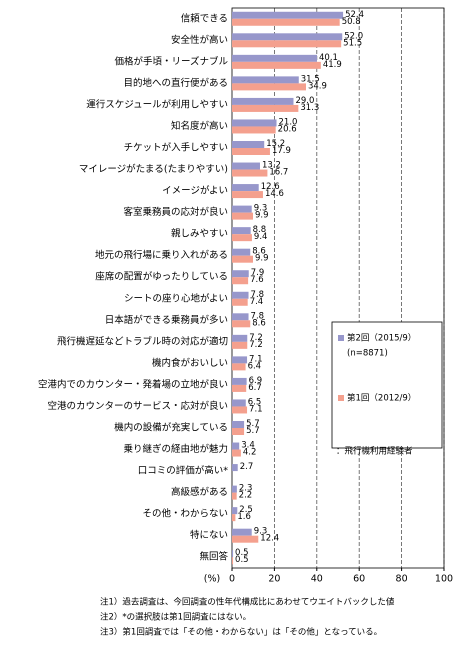 The height and width of the screenshot is (646, 472). What do you see at coordinates (241, 632) in the screenshot?
I see `footnote: 注3）第1回調査では「その他・わからない」は「その他」となっている。` at bounding box center [241, 632].